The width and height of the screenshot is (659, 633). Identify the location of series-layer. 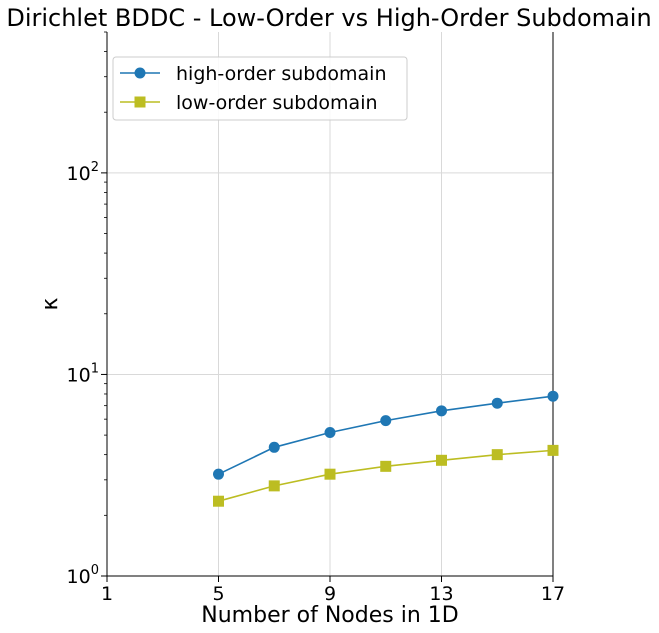
(386, 448).